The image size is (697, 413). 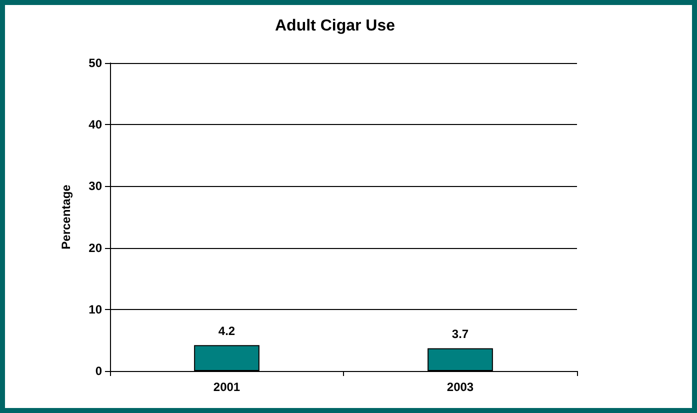 What do you see at coordinates (95, 247) in the screenshot?
I see `y-tick-label: 20` at bounding box center [95, 247].